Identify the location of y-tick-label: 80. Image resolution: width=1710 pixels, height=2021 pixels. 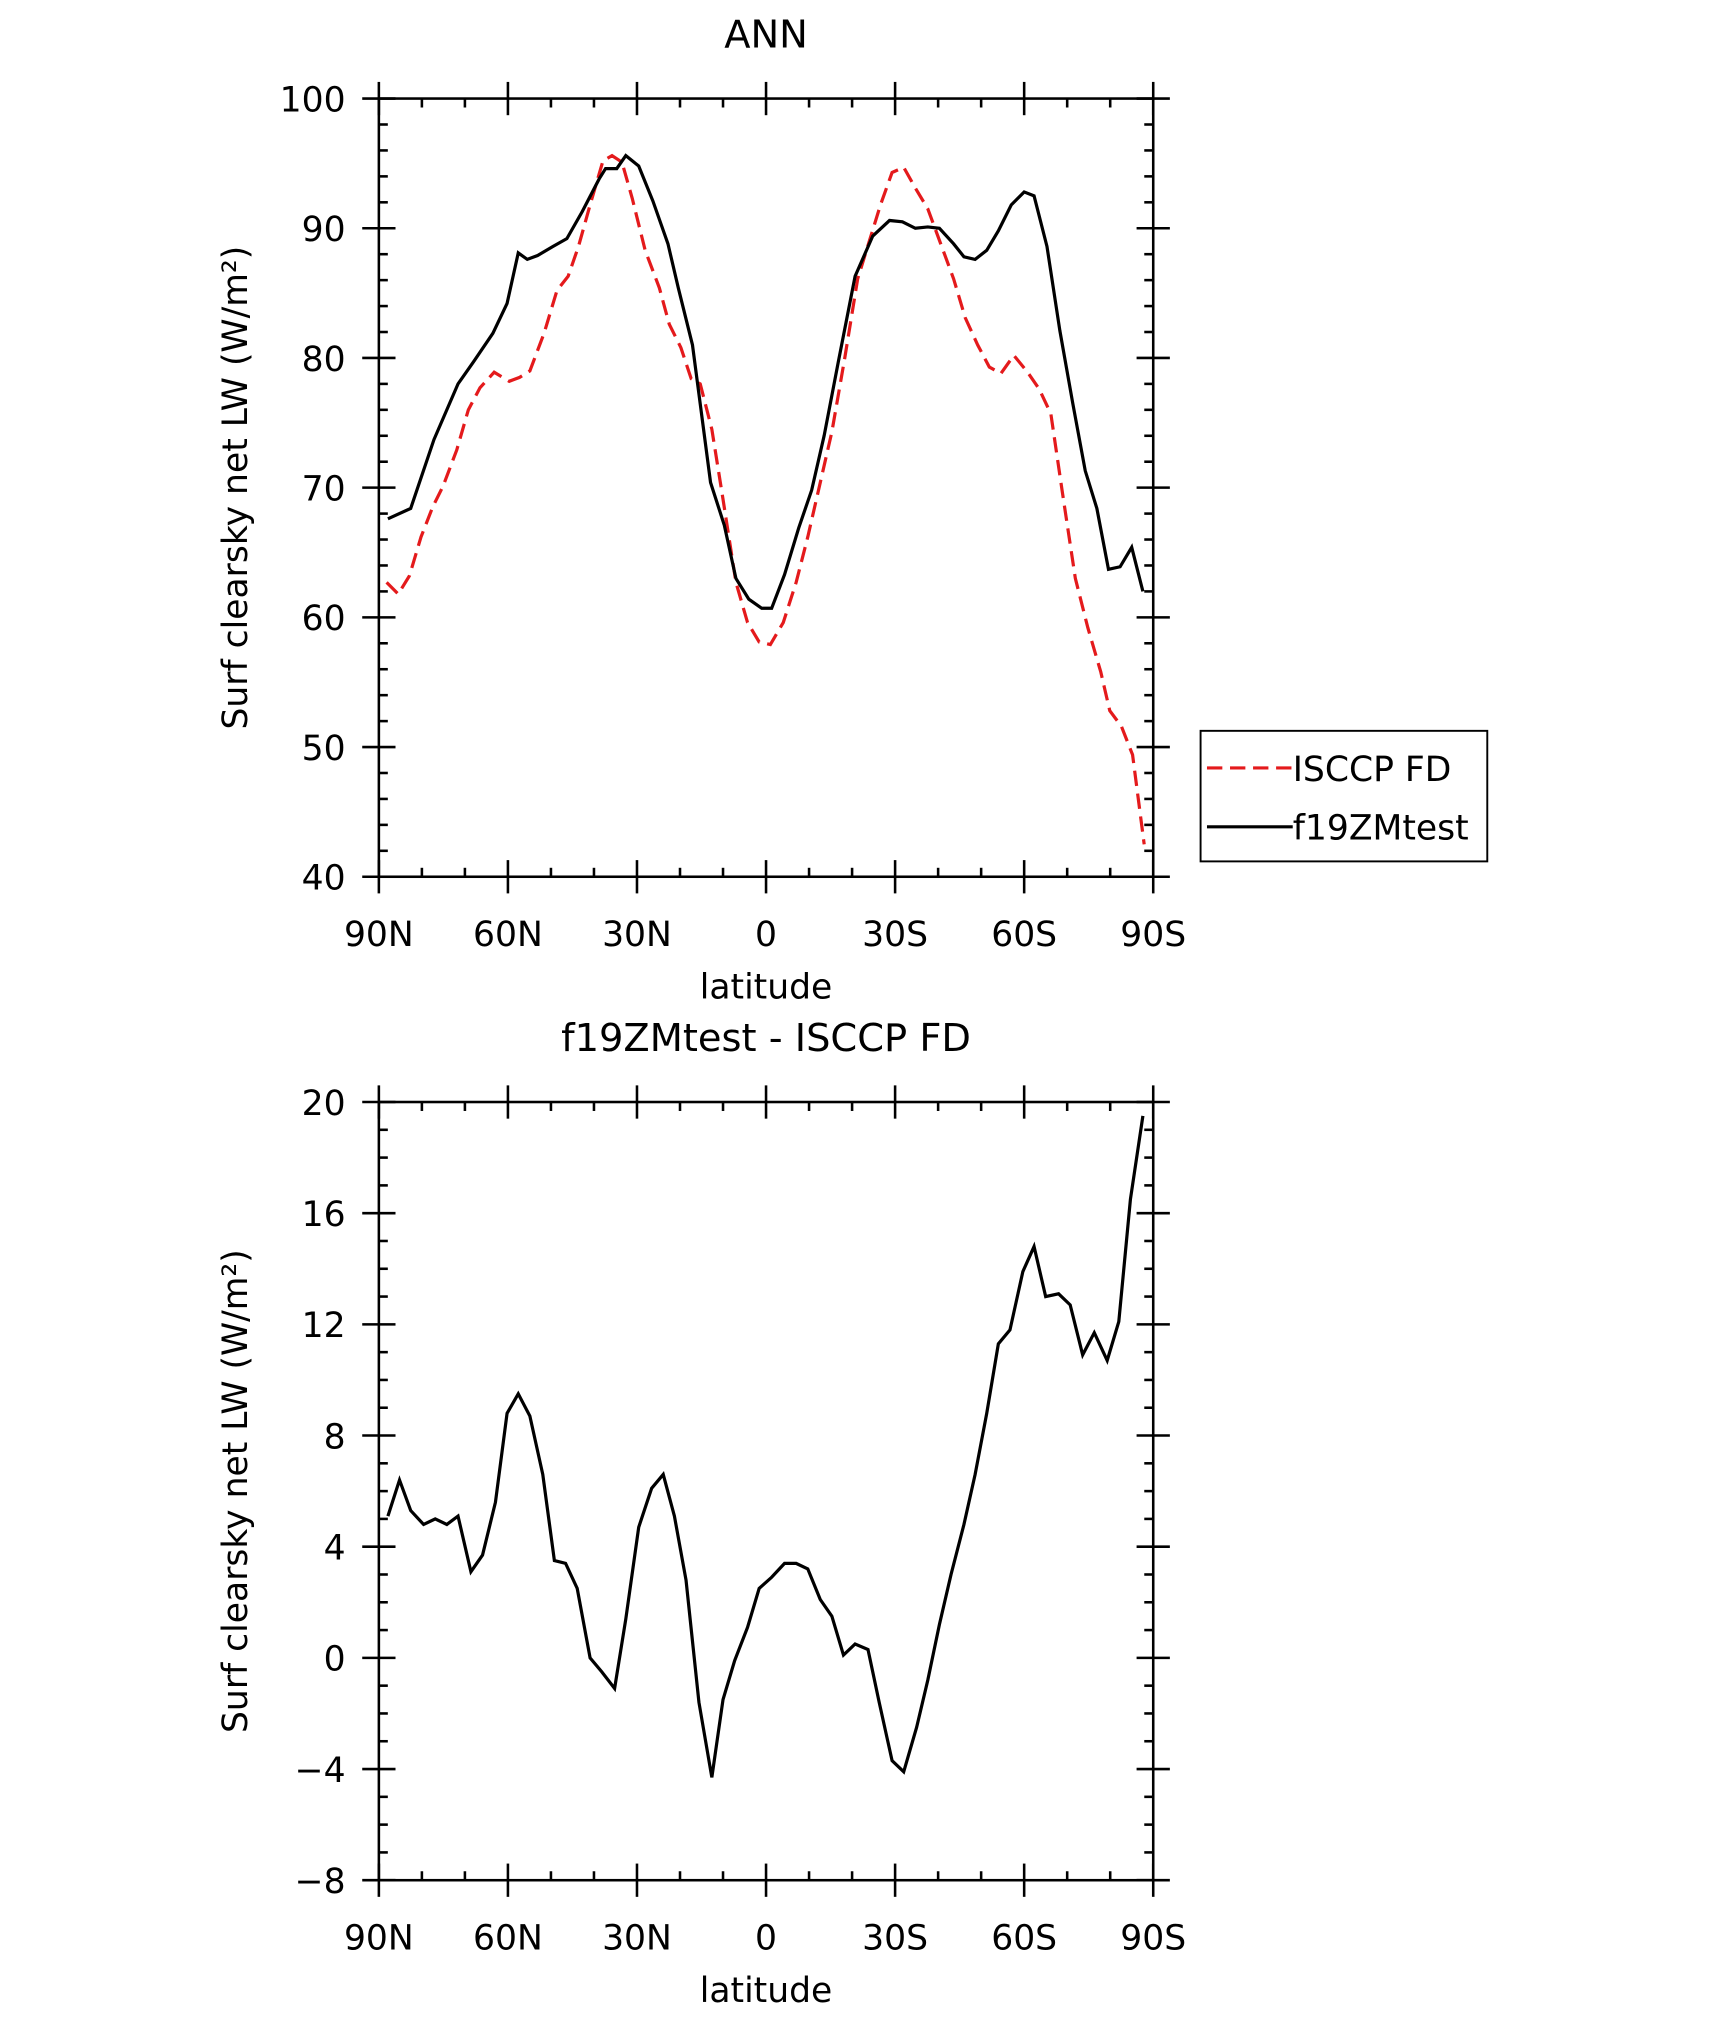
(324, 360).